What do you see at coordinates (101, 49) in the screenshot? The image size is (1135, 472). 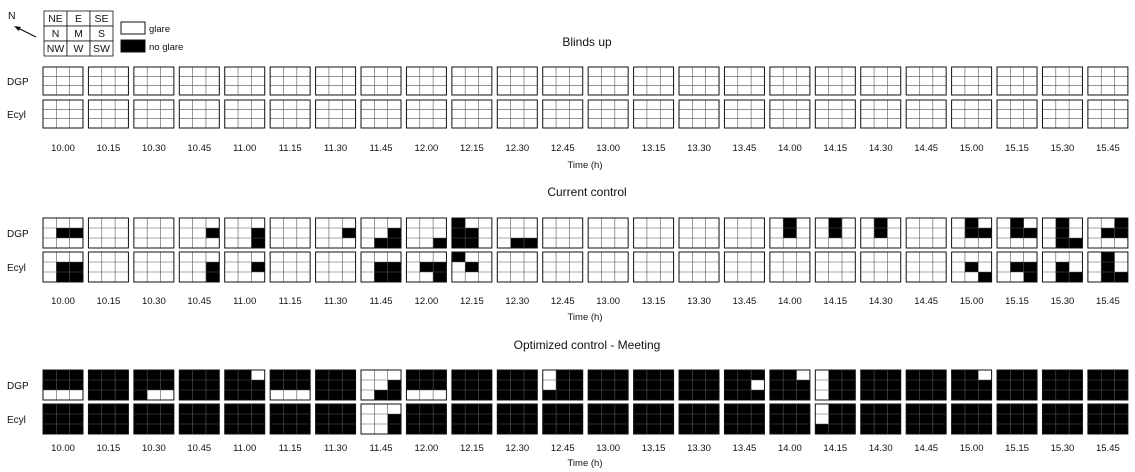 I see `compass-label-sw: SW` at bounding box center [101, 49].